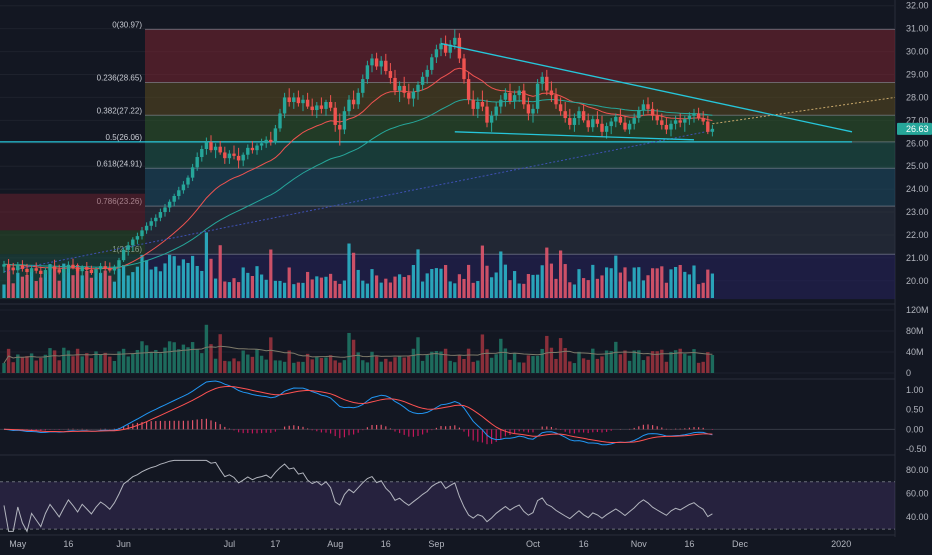 This screenshot has height=555, width=932. What do you see at coordinates (917, 310) in the screenshot?
I see `volume-tick-label: 120M` at bounding box center [917, 310].